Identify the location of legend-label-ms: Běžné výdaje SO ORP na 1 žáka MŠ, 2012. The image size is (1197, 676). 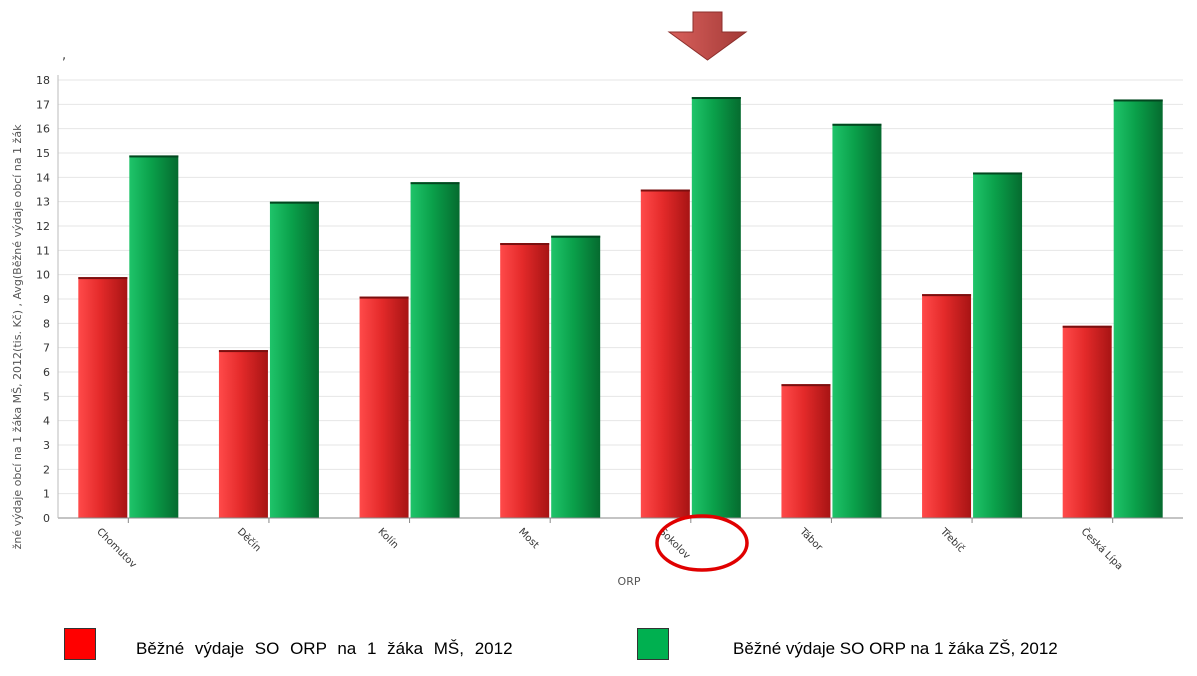
(324, 648).